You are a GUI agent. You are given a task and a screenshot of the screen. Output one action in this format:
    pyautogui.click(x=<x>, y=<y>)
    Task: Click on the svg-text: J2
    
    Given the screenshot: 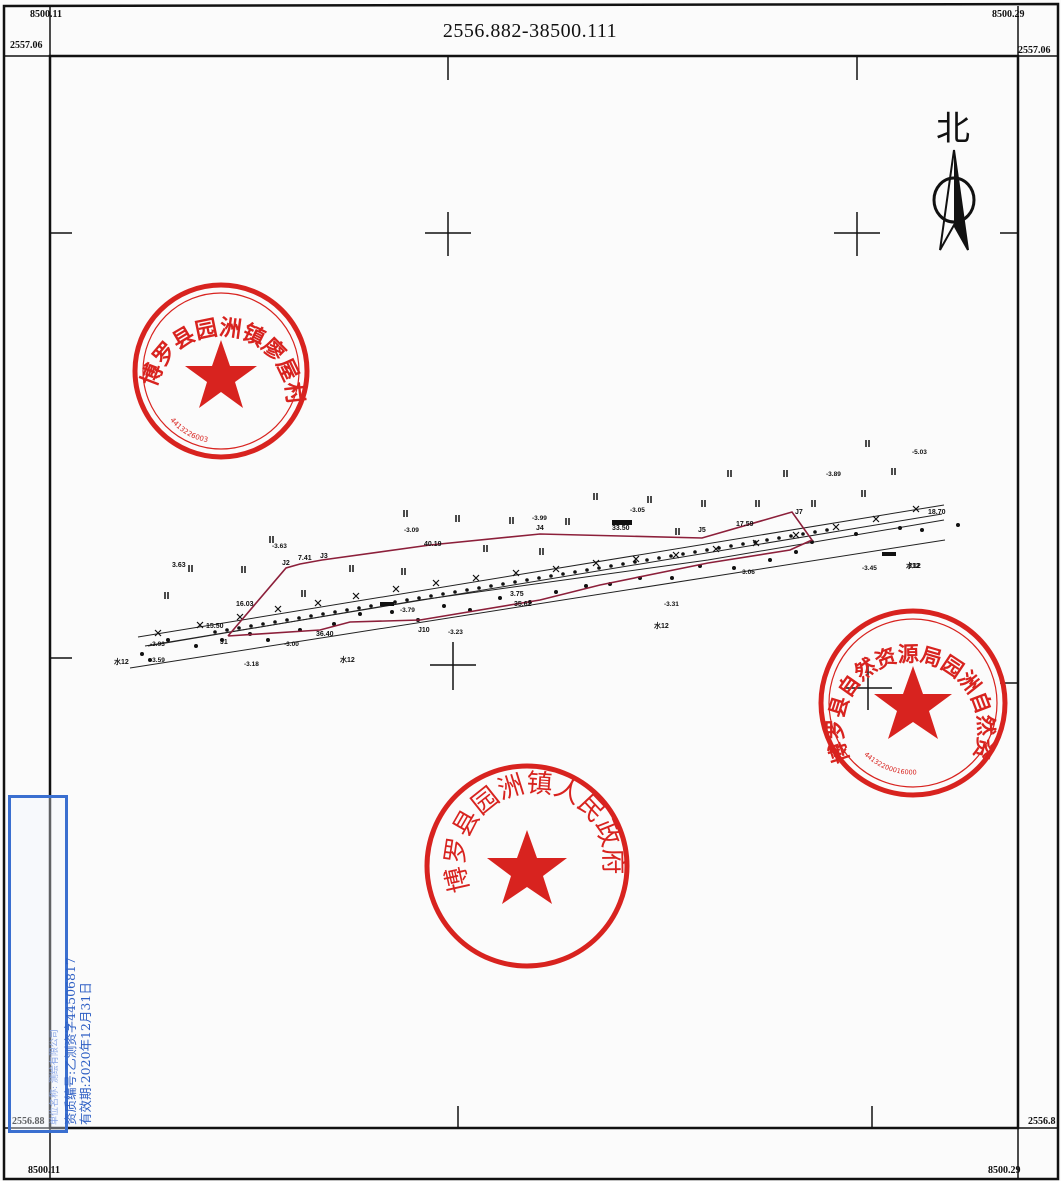 What is the action you would take?
    pyautogui.click(x=286, y=563)
    